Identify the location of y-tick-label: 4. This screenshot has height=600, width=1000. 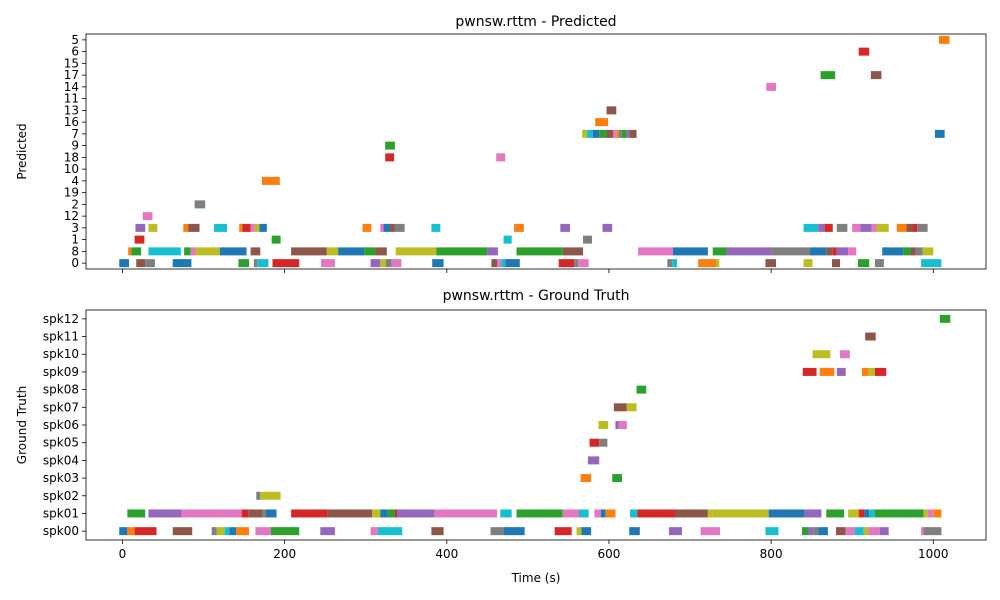
(75, 181).